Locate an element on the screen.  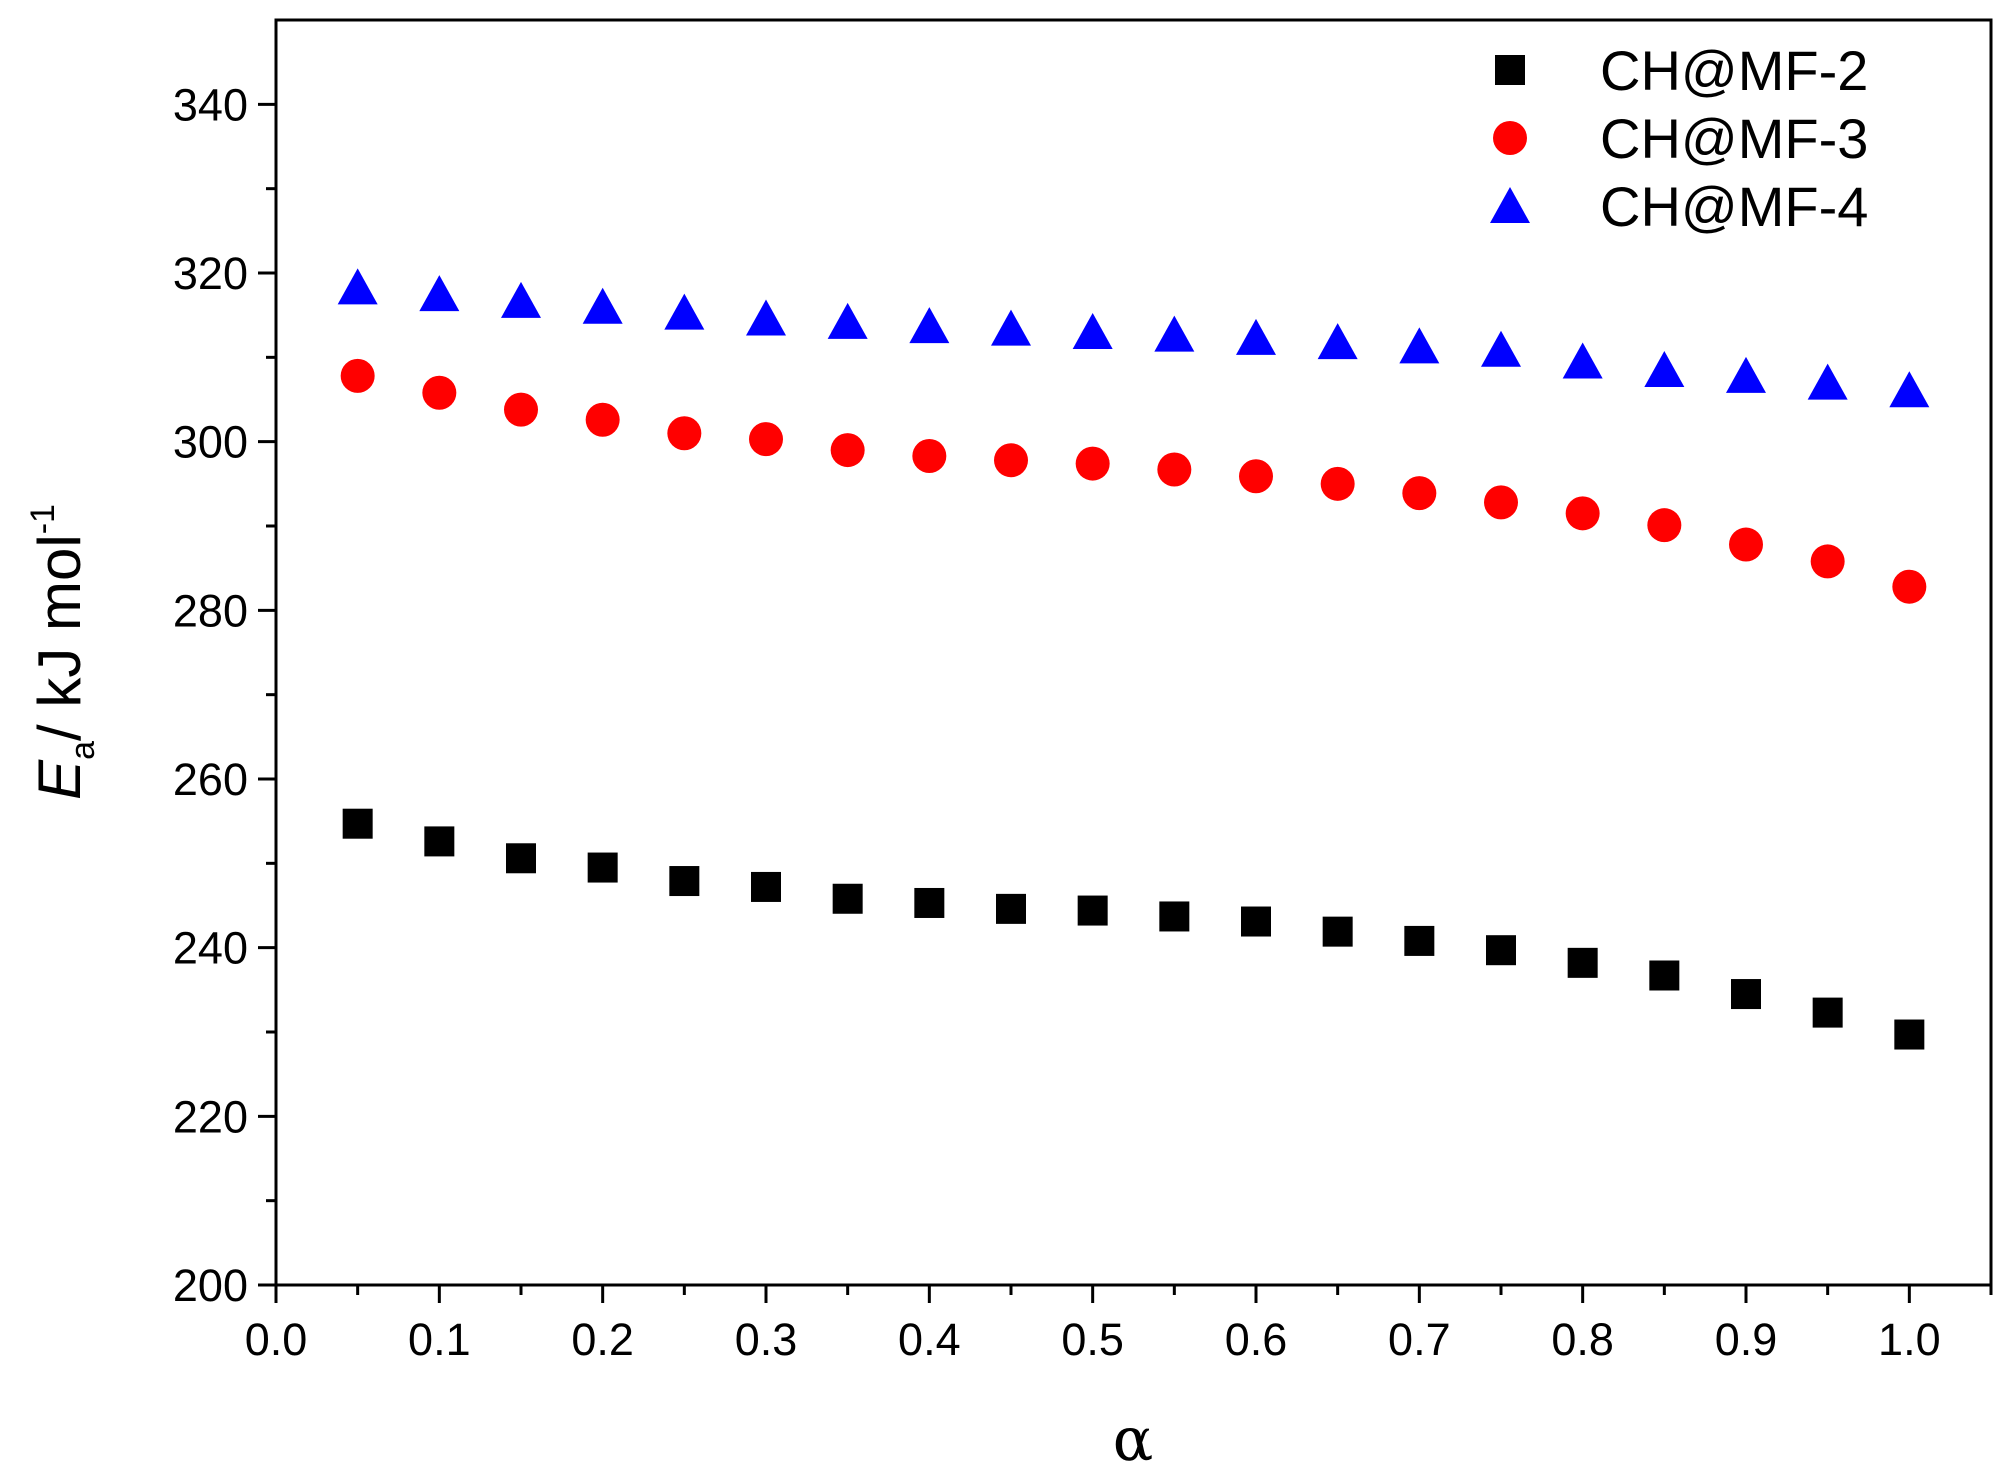
y-tick-label: 240 is located at coordinates (210, 948).